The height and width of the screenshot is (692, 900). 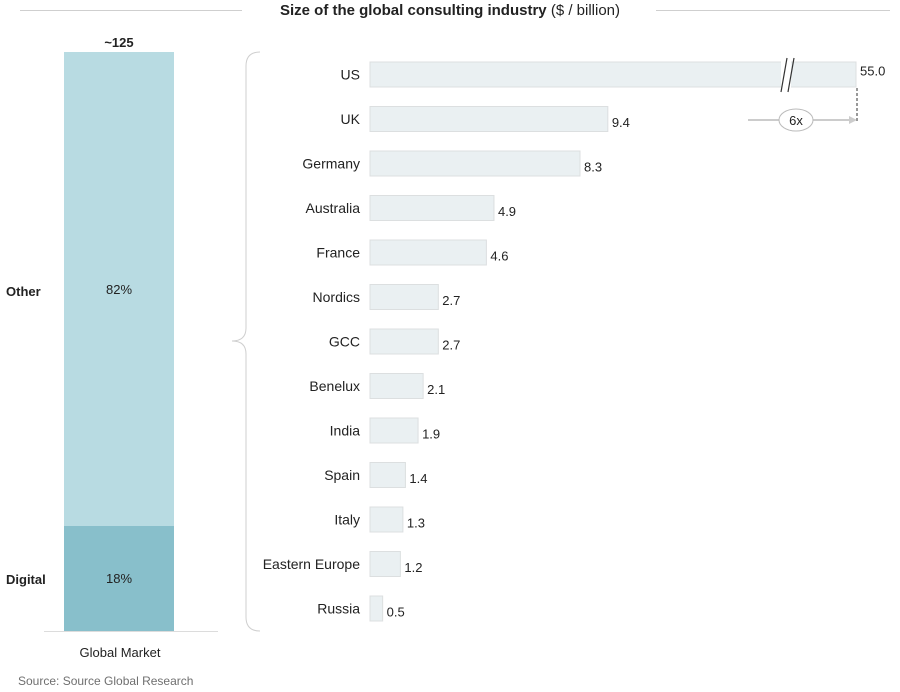 What do you see at coordinates (333, 208) in the screenshot?
I see `category-label-australia: Australia` at bounding box center [333, 208].